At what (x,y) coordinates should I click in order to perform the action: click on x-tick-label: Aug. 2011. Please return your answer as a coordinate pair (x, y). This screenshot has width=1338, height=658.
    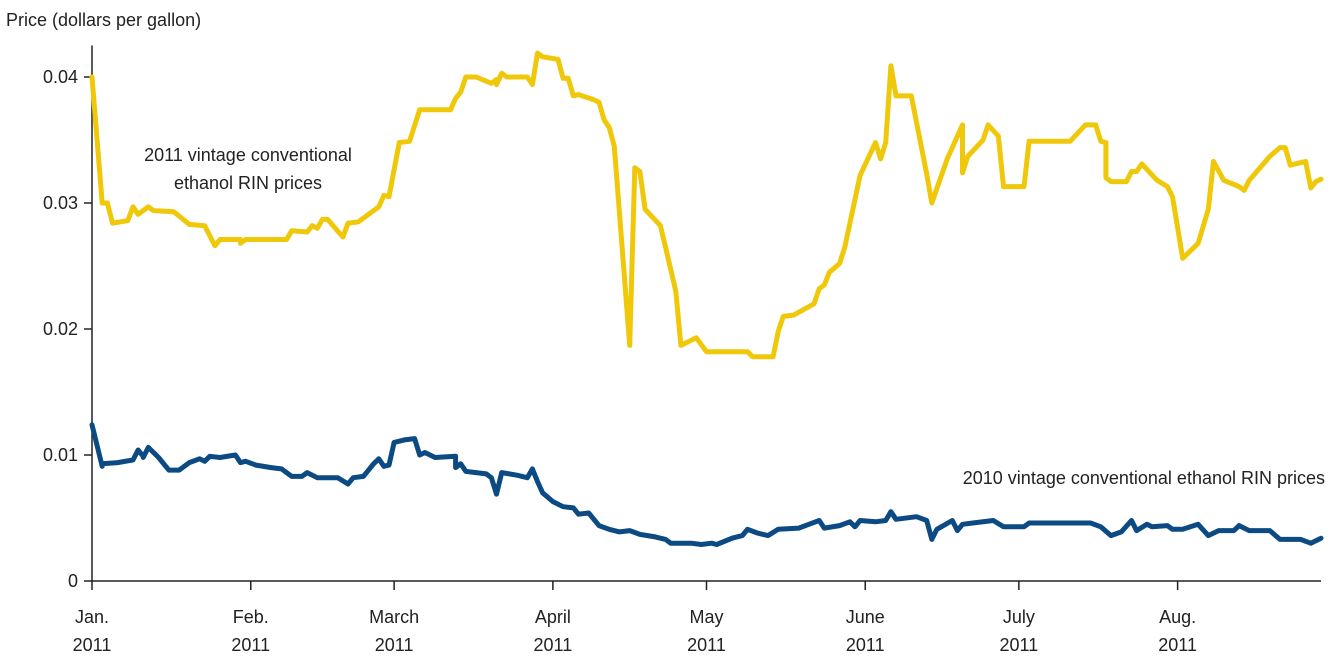
    Looking at the image, I should click on (1177, 631).